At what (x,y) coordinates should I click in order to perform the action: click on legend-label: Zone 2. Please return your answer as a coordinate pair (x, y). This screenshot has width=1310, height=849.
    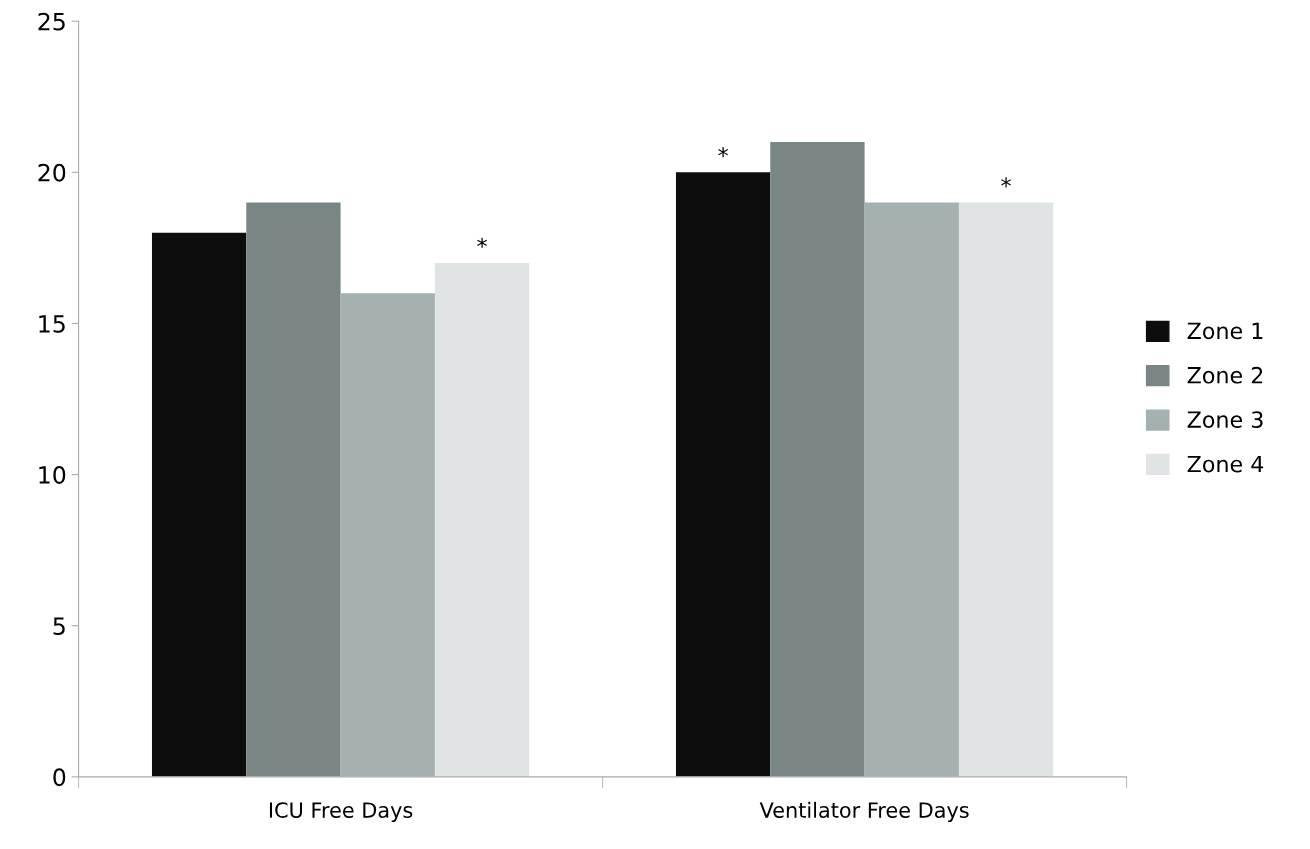
    Looking at the image, I should click on (1225, 375).